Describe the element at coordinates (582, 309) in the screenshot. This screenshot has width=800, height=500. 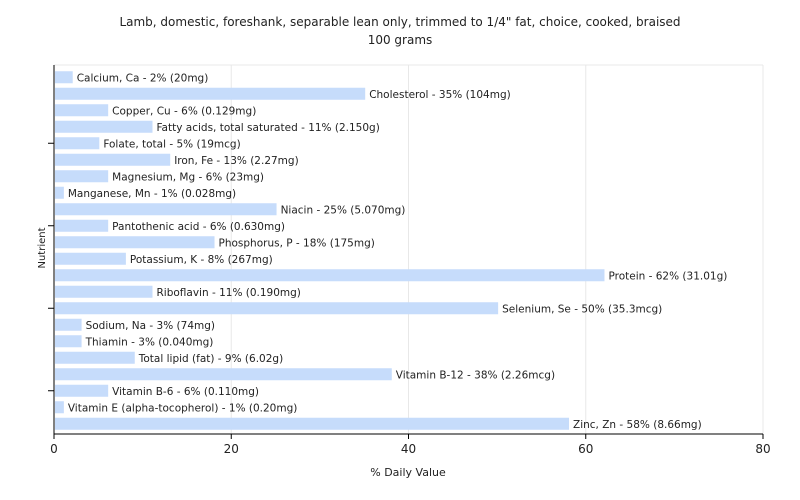
I see `bar-label: Selenium, Se - 50% (35.3mcg)` at that location.